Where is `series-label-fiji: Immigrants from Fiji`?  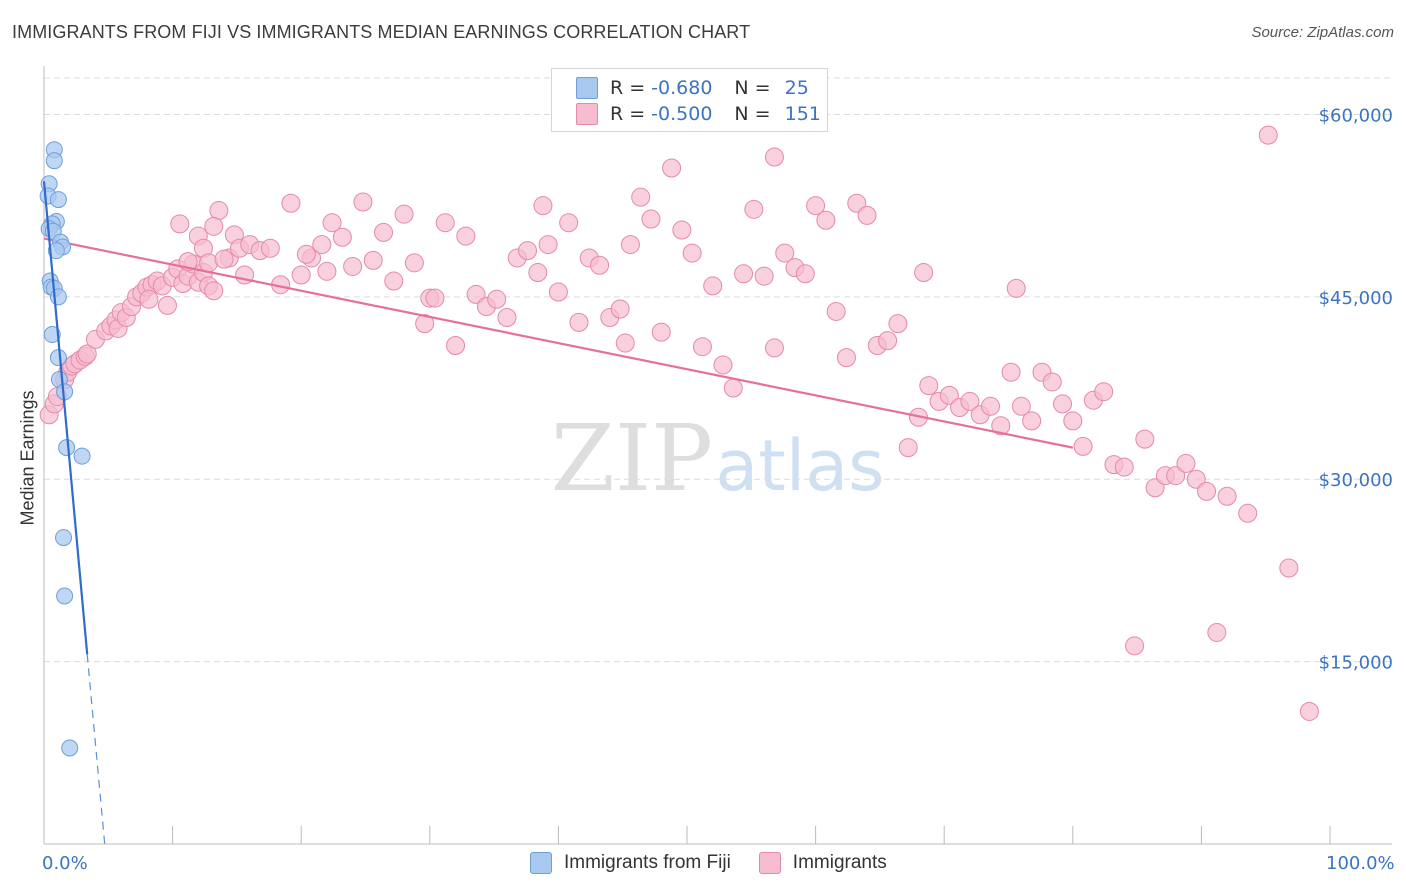 series-label-fiji: Immigrants from Fiji is located at coordinates (647, 862).